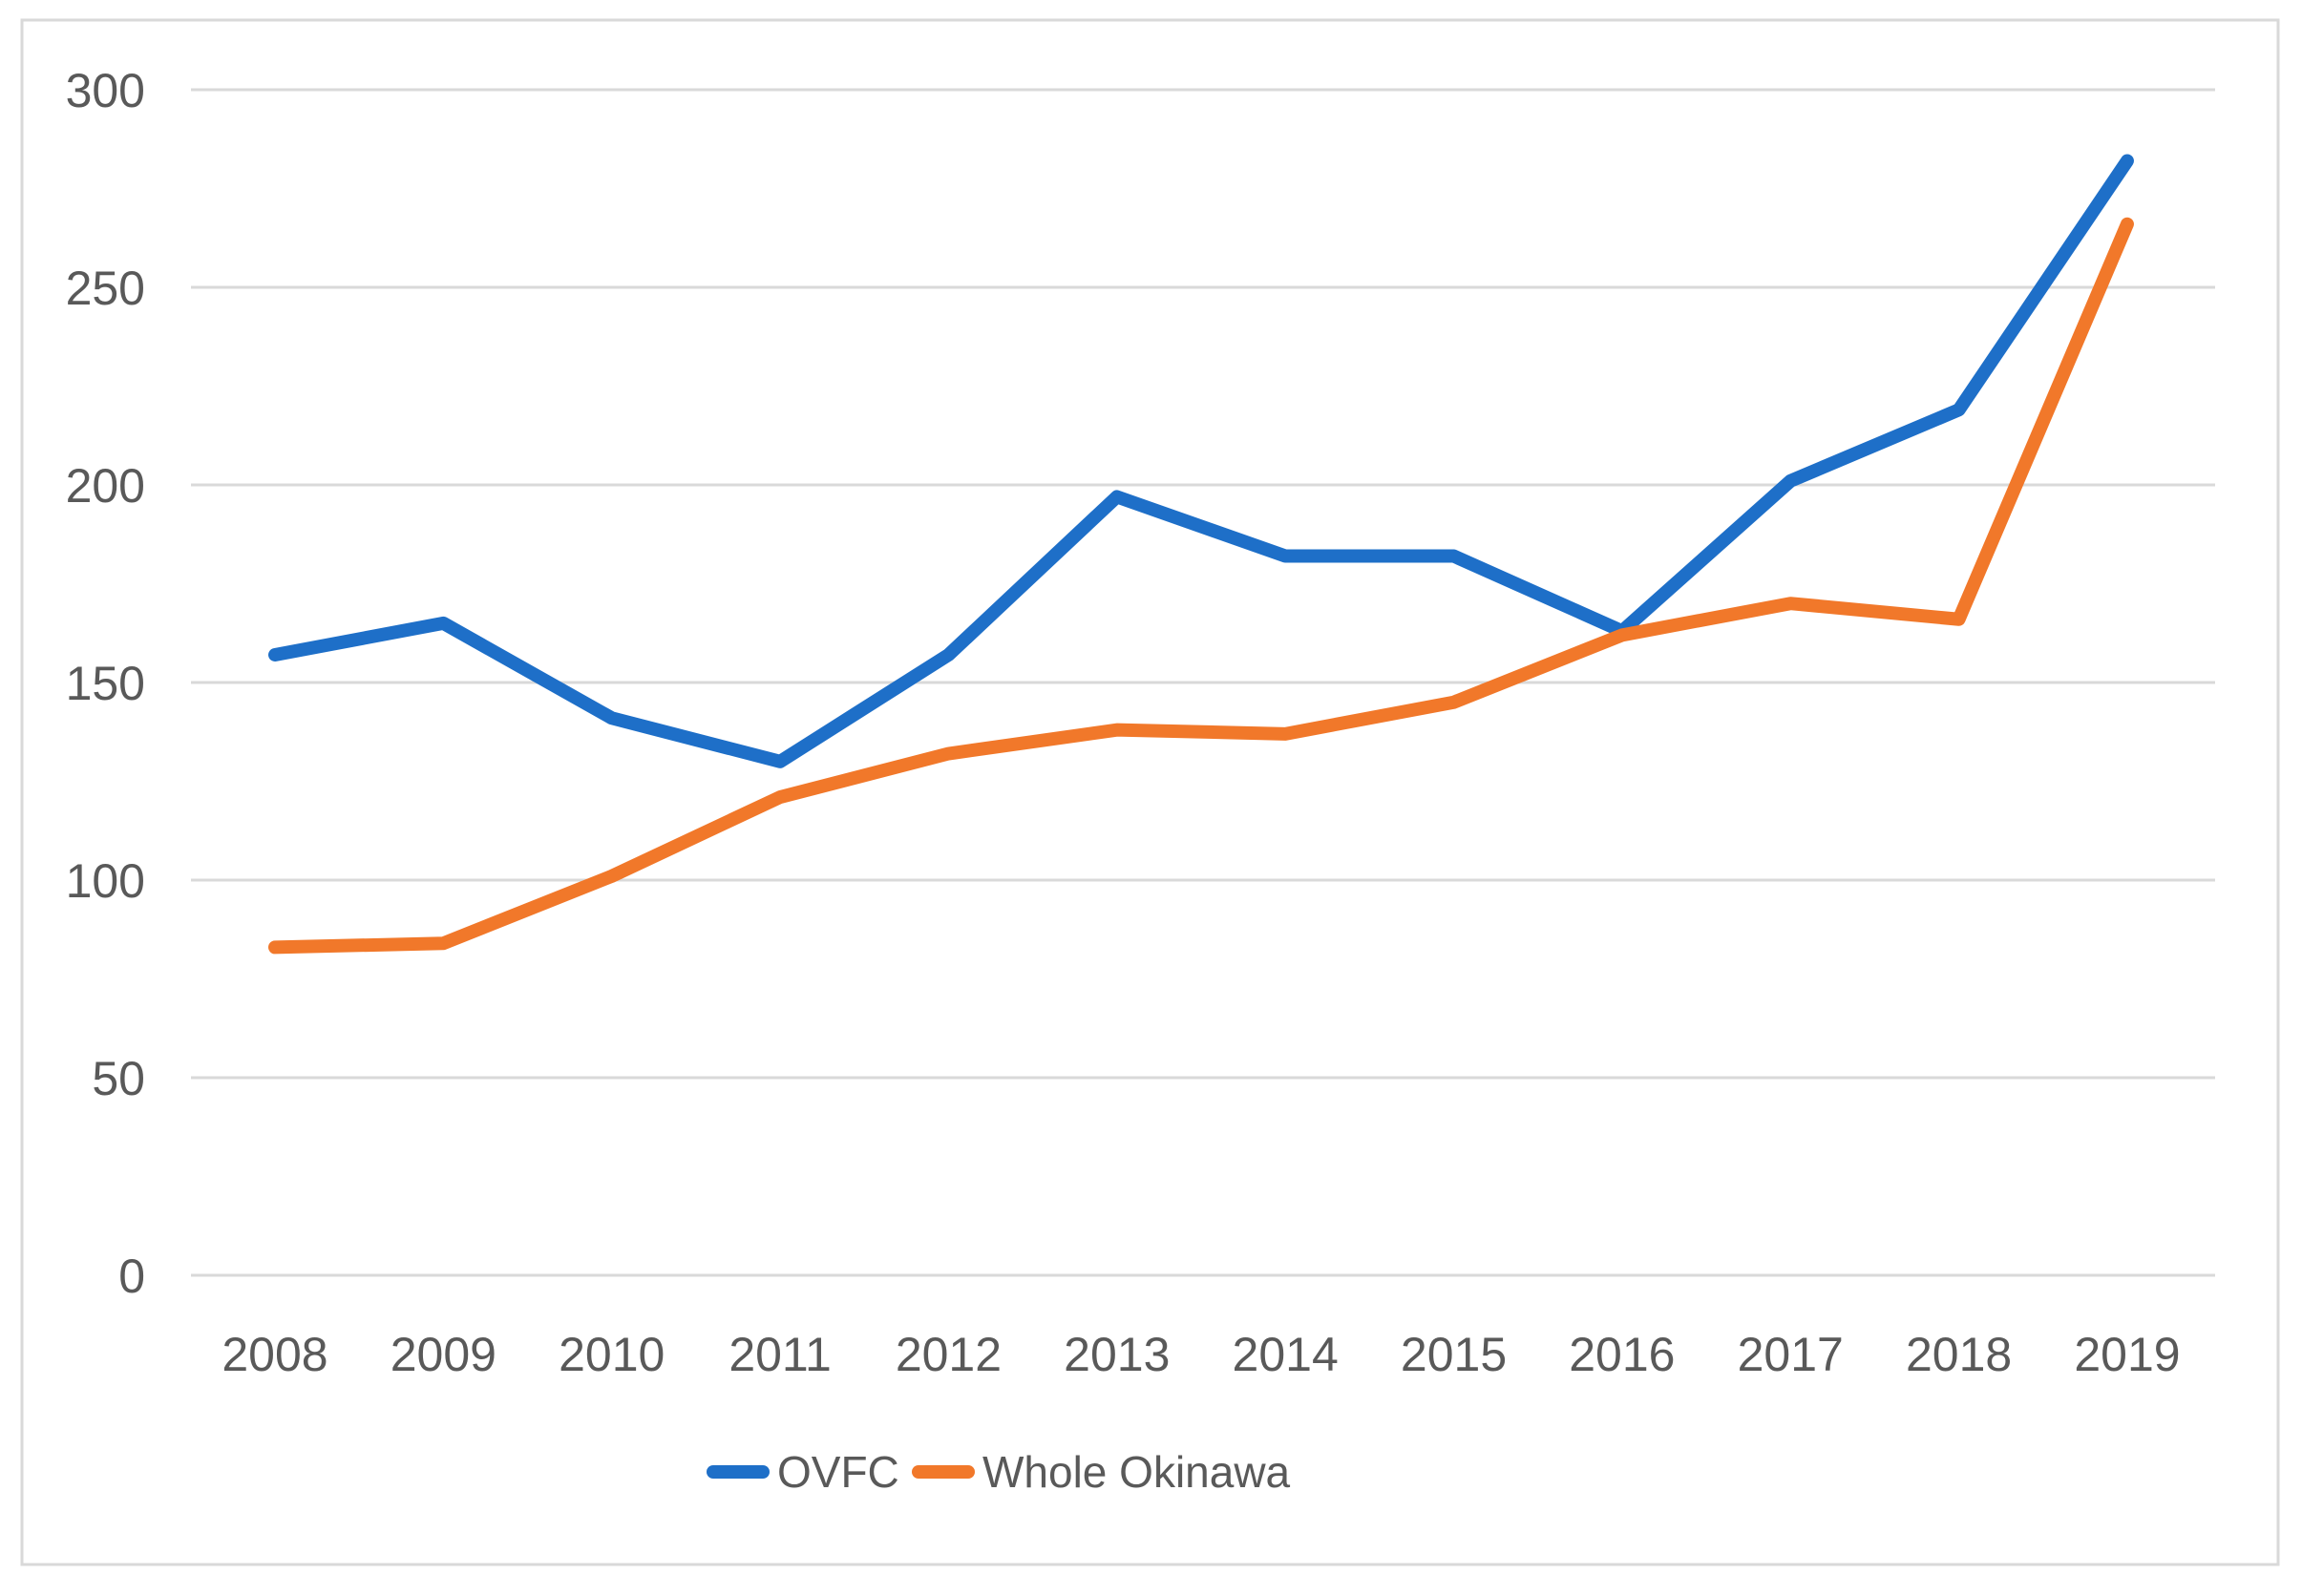 The width and height of the screenshot is (2302, 1596). I want to click on x-tick-label: 2008, so click(274, 1354).